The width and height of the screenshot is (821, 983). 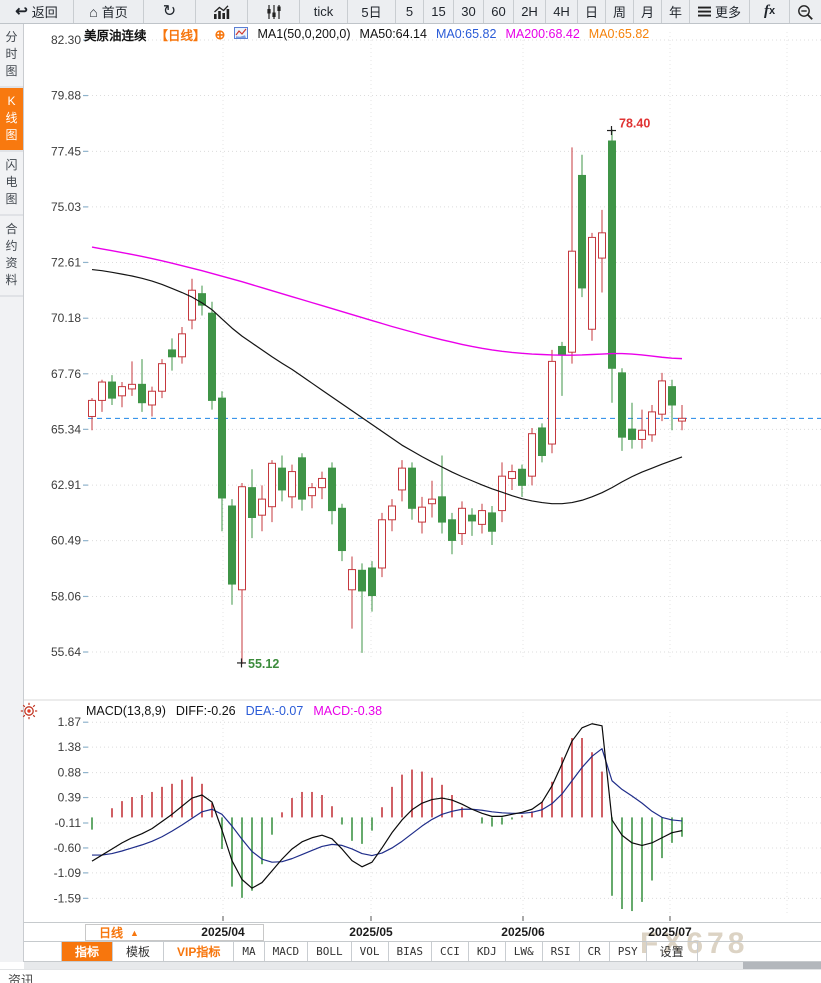 What do you see at coordinates (180, 35) in the screenshot?
I see `period-tag: 【日线】` at bounding box center [180, 35].